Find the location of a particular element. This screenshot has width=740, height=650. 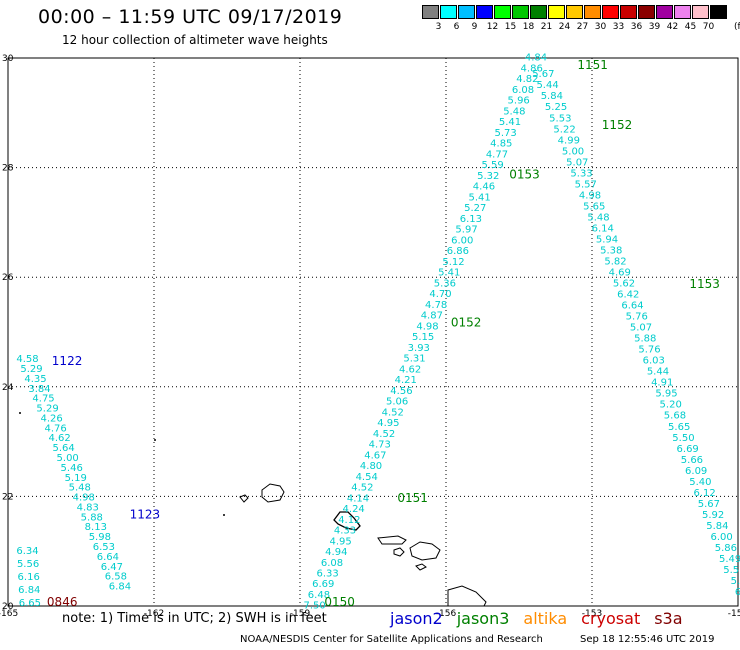

pass-time-label: 0846 is located at coordinates (62, 602).